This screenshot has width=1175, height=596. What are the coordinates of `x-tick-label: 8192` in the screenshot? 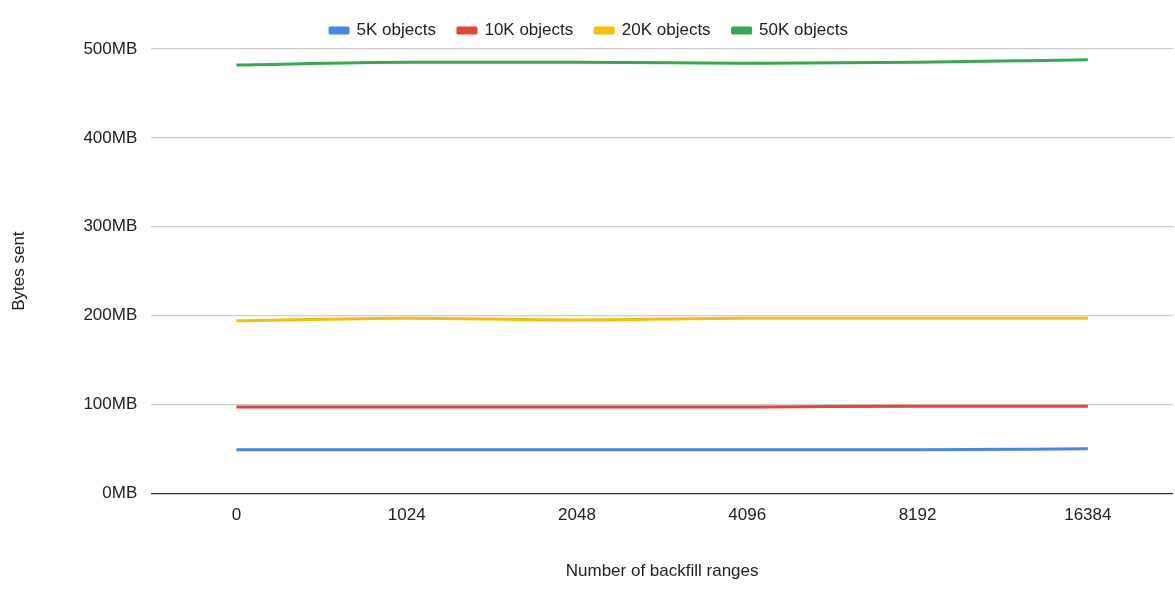 It's located at (917, 515).